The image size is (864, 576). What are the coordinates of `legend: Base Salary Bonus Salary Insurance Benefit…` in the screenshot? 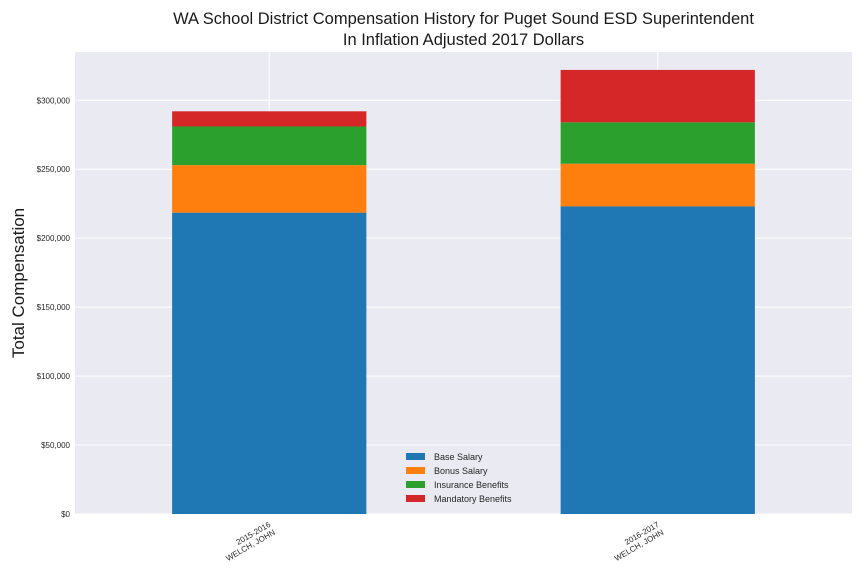 It's located at (459, 478).